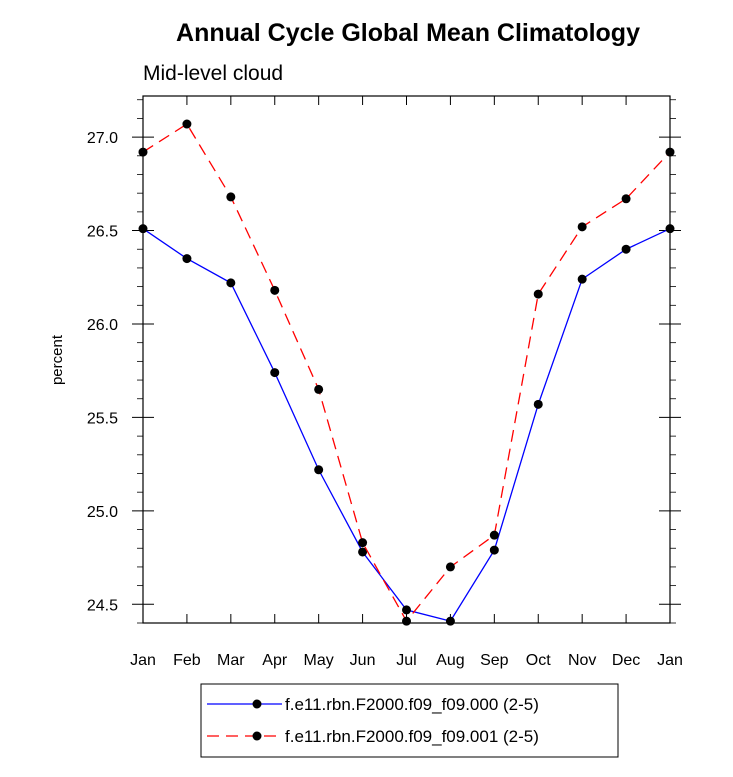 The width and height of the screenshot is (733, 777). I want to click on x-tick-label: Feb, so click(187, 660).